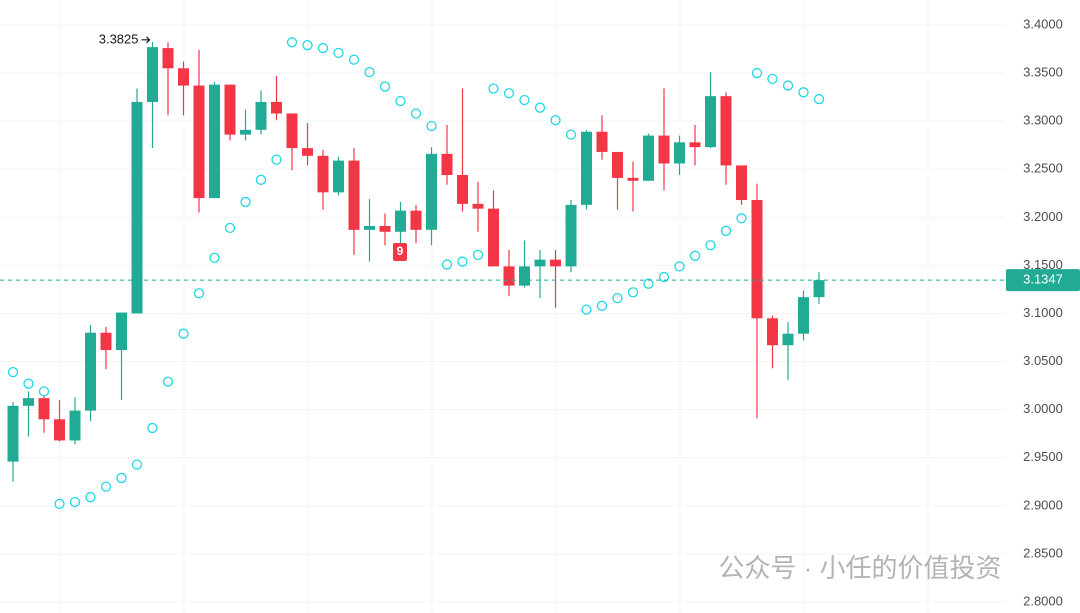 Image resolution: width=1080 pixels, height=613 pixels. I want to click on y-tick-label: 3.1000, so click(1043, 312).